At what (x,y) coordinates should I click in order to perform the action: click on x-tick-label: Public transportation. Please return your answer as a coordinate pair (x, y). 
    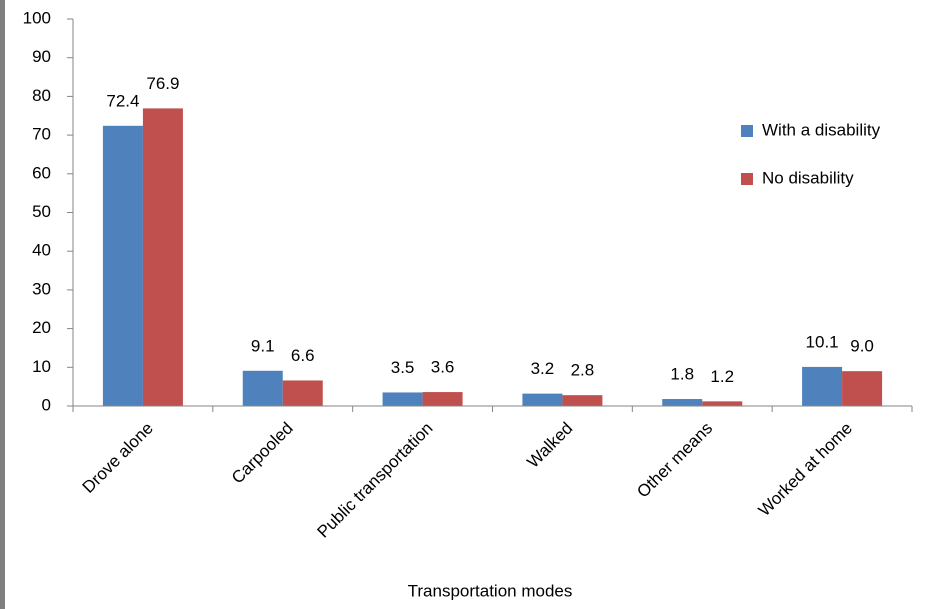
    Looking at the image, I should click on (375, 480).